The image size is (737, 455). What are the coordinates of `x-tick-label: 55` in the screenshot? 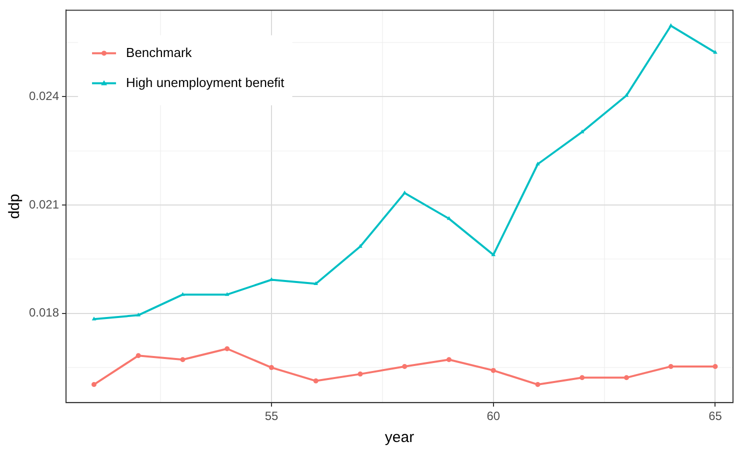 It's located at (271, 416).